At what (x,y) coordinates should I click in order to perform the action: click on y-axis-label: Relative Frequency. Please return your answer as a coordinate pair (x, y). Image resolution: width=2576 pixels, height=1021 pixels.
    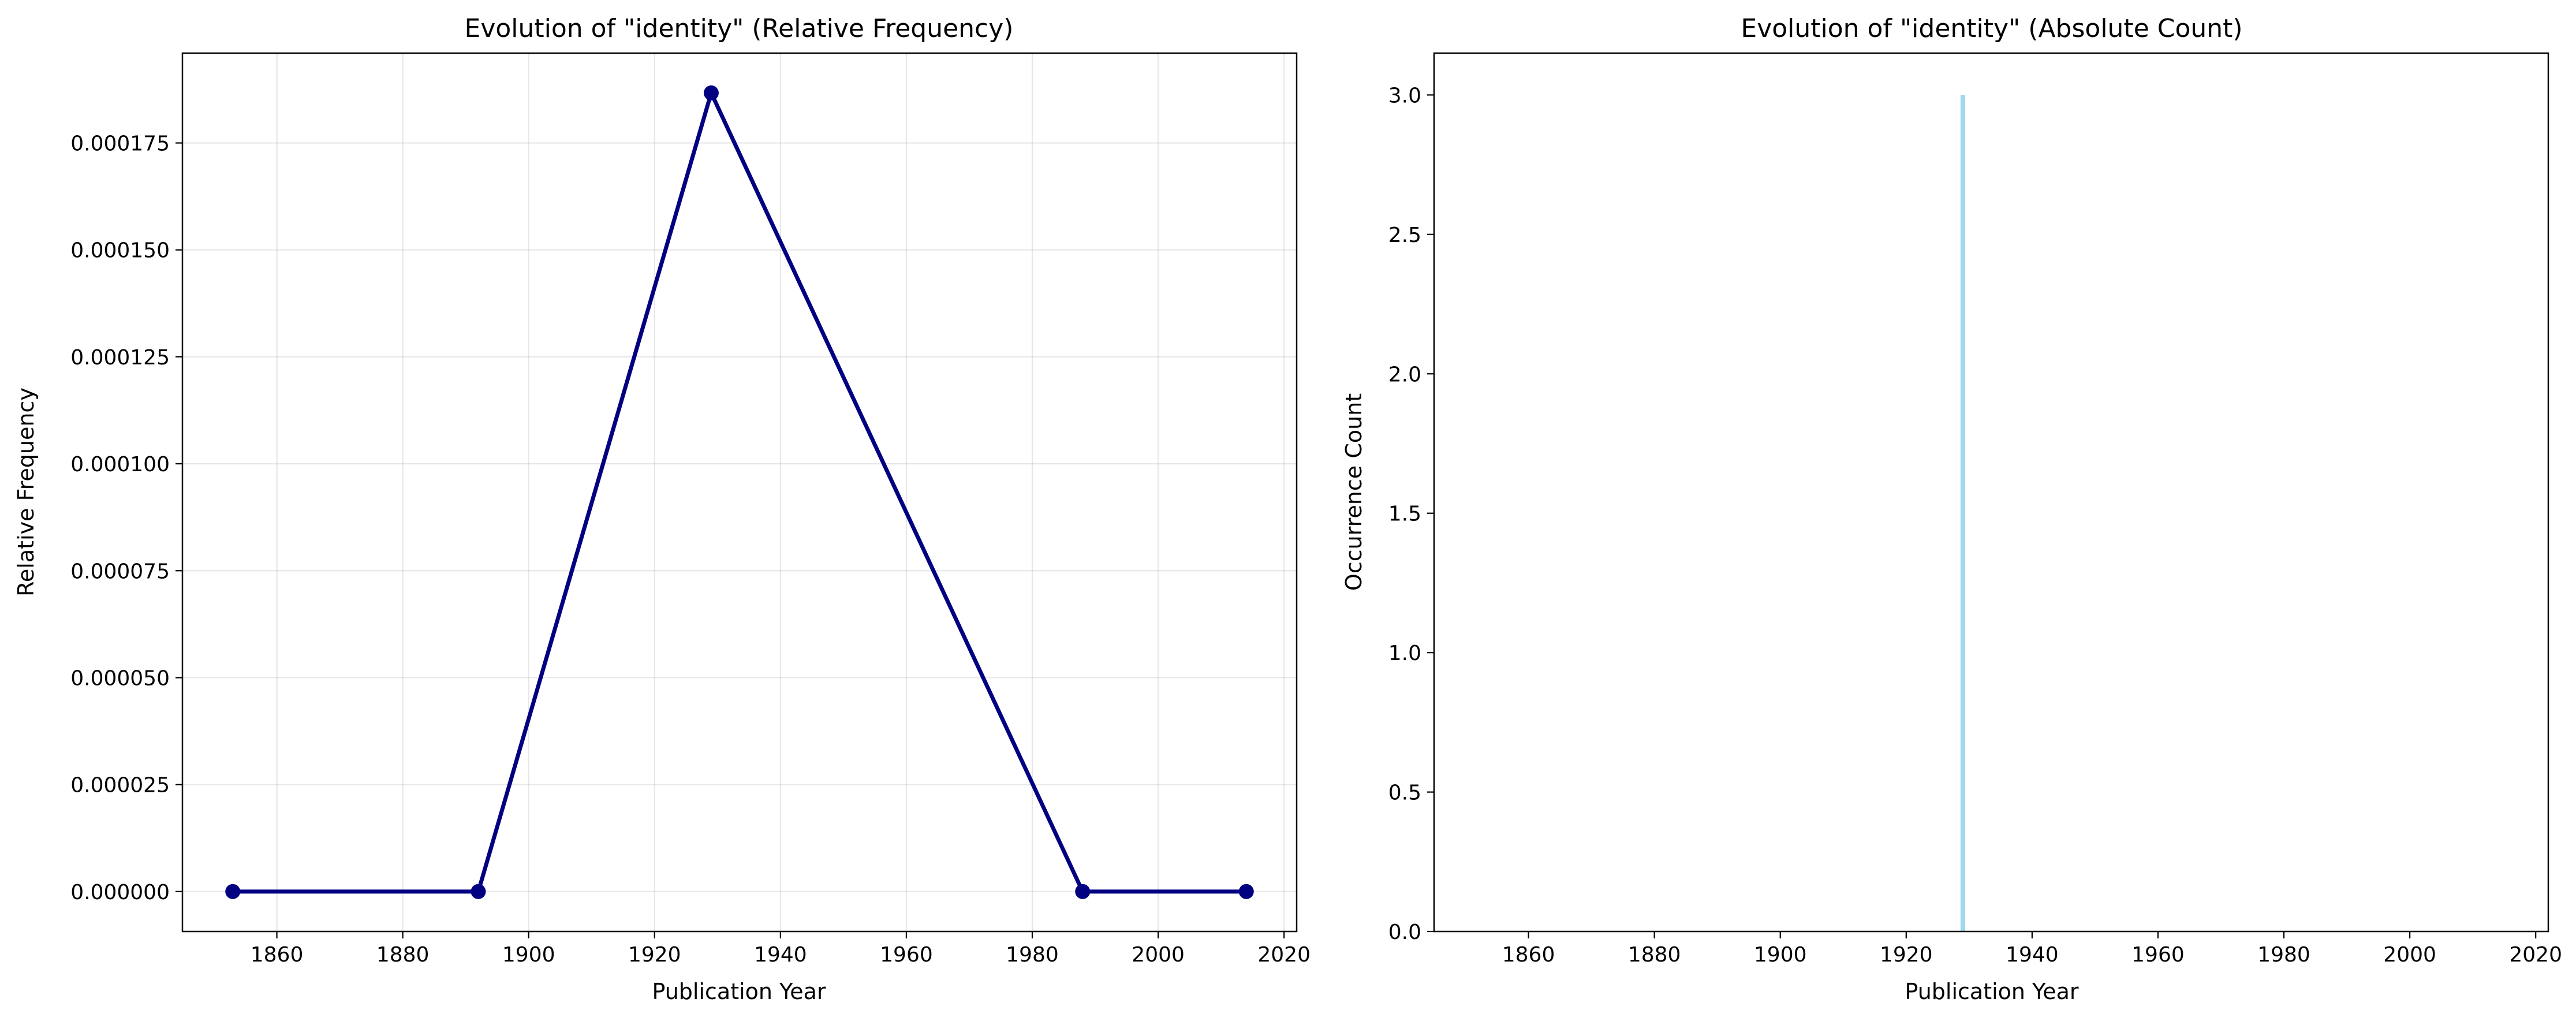
    Looking at the image, I should click on (26, 492).